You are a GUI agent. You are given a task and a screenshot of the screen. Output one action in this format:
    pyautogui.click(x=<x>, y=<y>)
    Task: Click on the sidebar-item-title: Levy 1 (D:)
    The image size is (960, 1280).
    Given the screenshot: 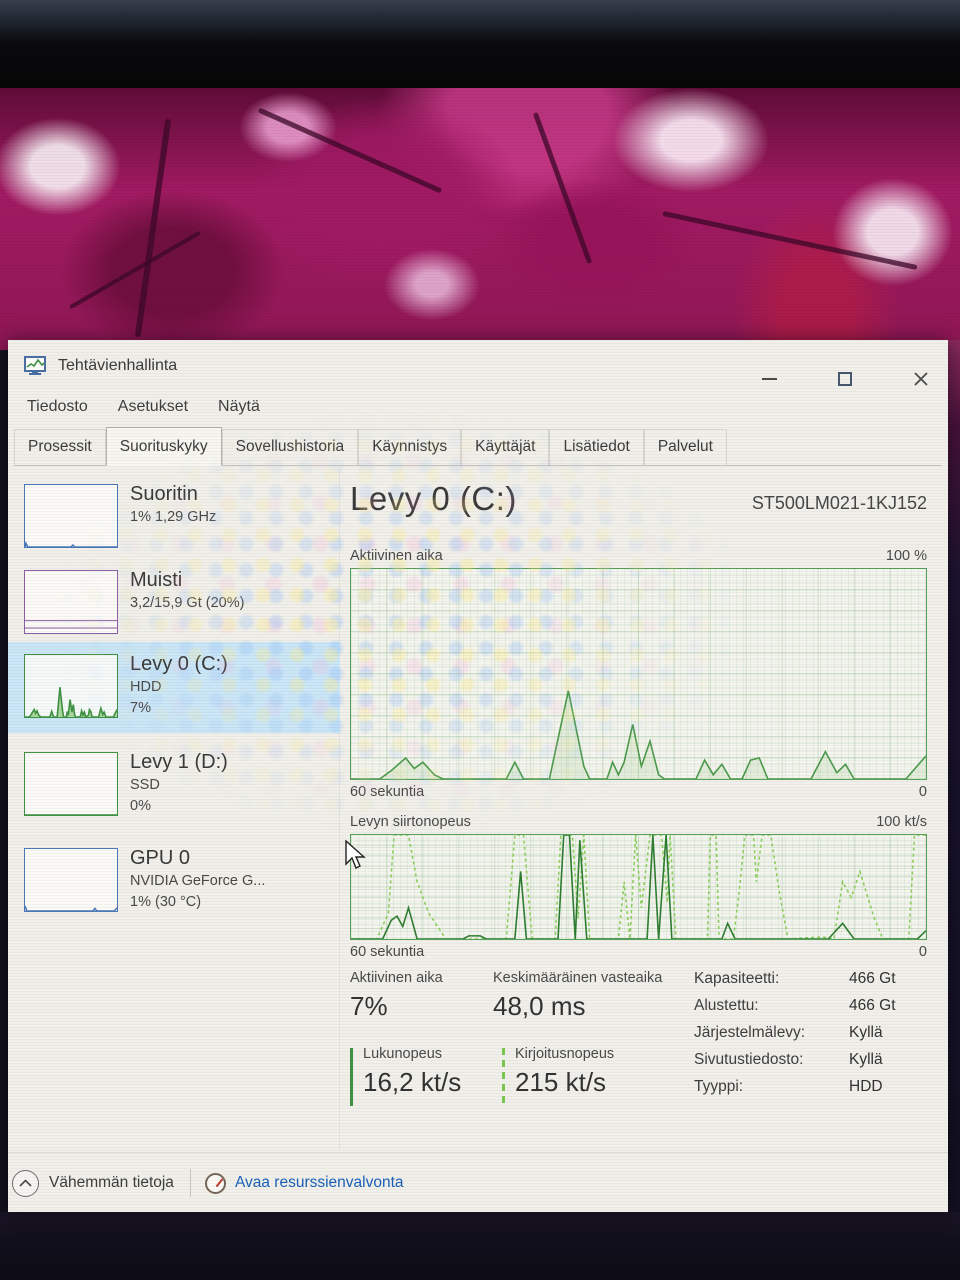 What is the action you would take?
    pyautogui.click(x=179, y=762)
    